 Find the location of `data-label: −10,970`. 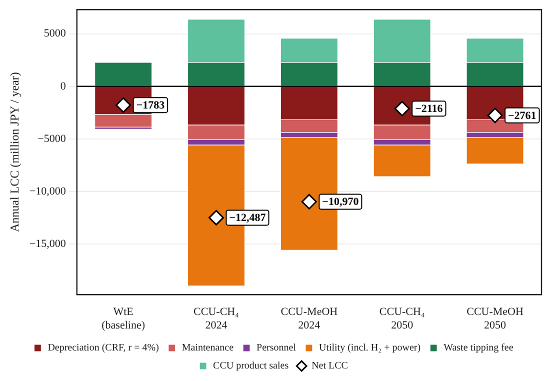

data-label: −10,970 is located at coordinates (341, 202).